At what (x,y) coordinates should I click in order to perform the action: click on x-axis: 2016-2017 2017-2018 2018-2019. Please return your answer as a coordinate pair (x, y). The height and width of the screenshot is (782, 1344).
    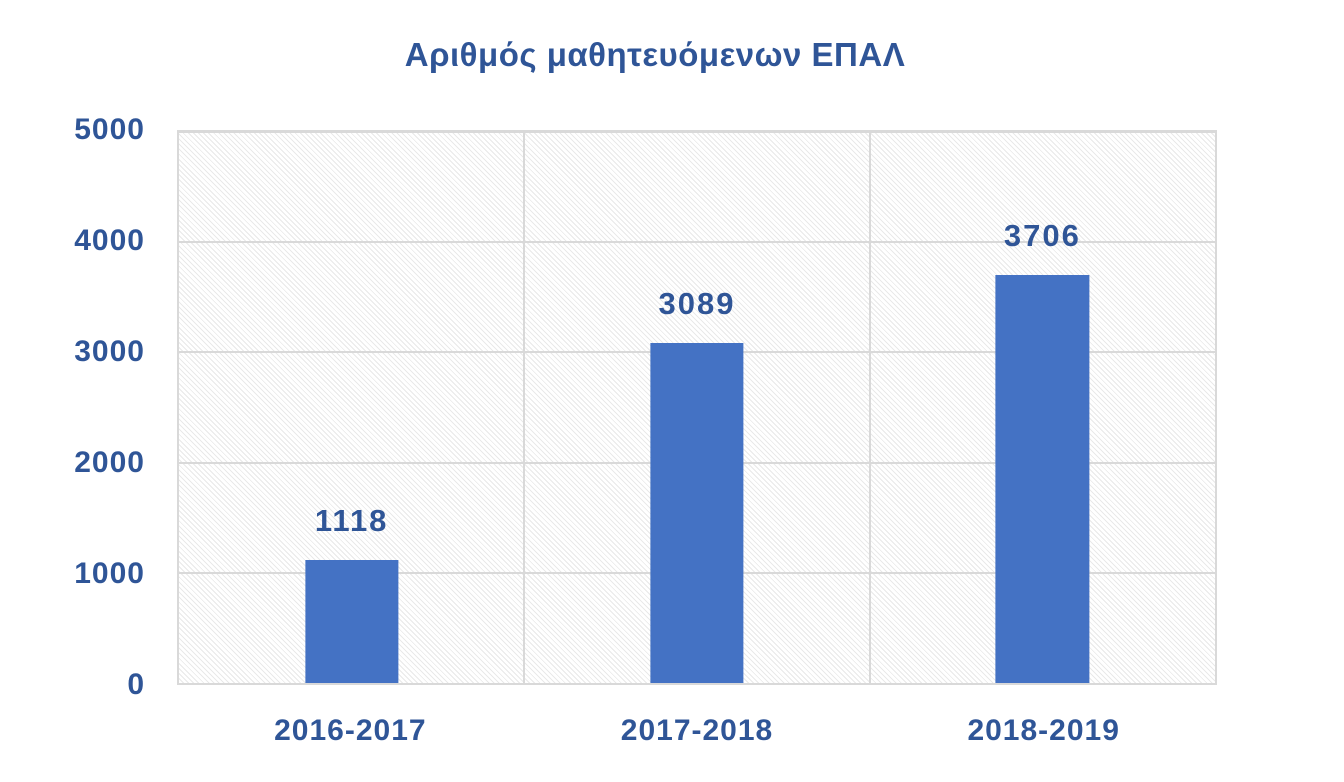
    Looking at the image, I should click on (697, 731).